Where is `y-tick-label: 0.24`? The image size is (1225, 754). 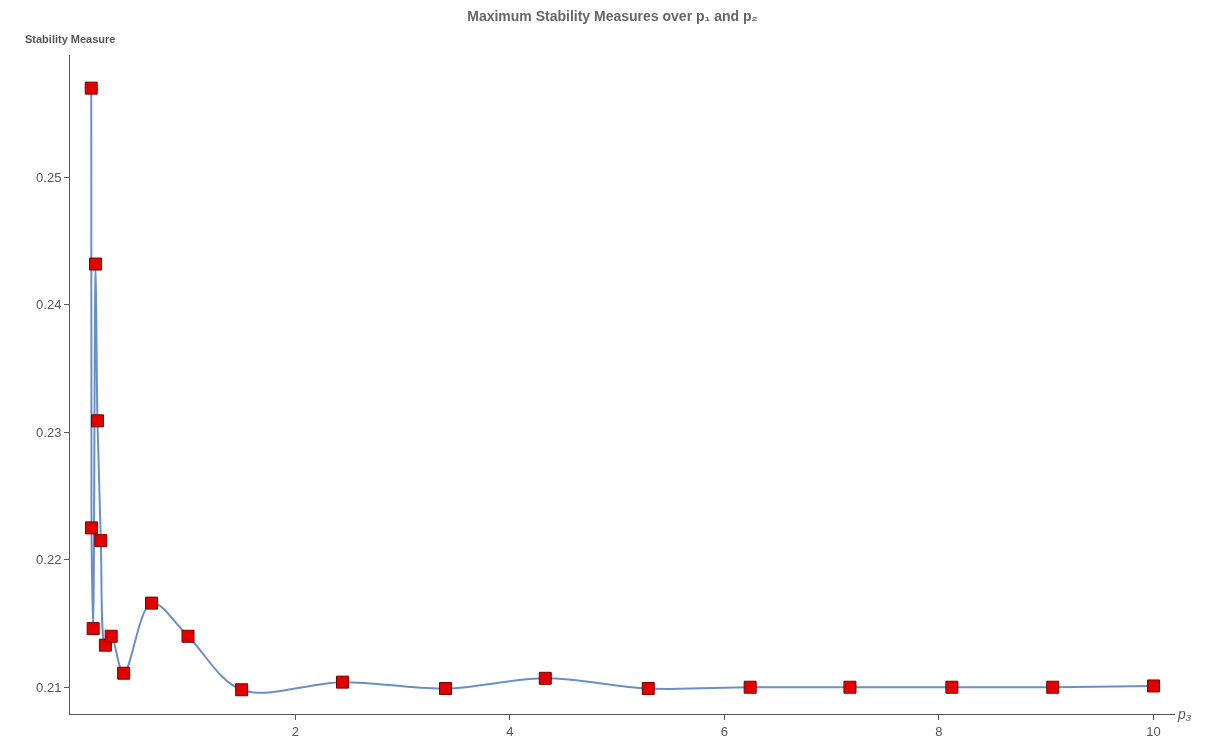
y-tick-label: 0.24 is located at coordinates (49, 305).